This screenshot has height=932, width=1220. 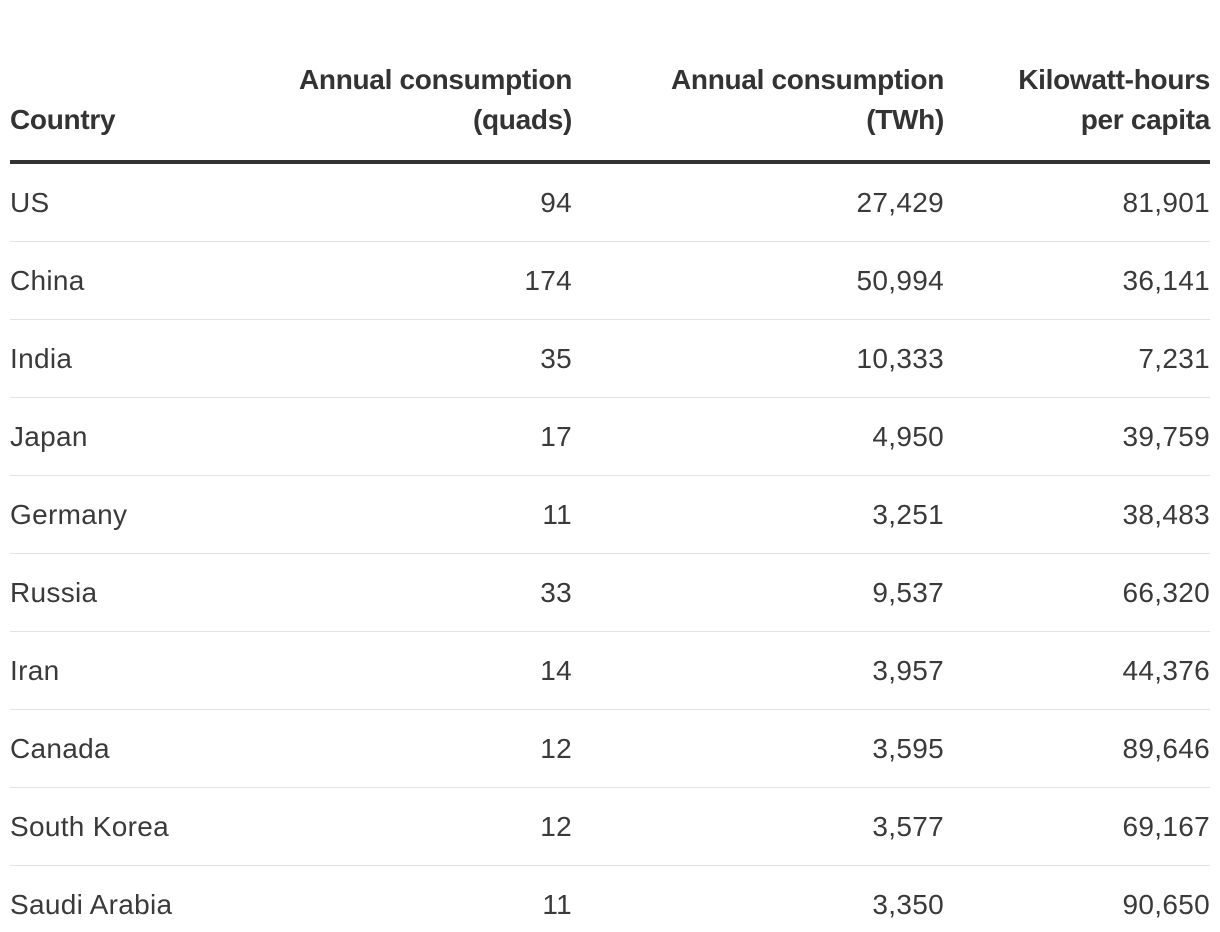 What do you see at coordinates (140, 82) in the screenshot?
I see `header-country: Country` at bounding box center [140, 82].